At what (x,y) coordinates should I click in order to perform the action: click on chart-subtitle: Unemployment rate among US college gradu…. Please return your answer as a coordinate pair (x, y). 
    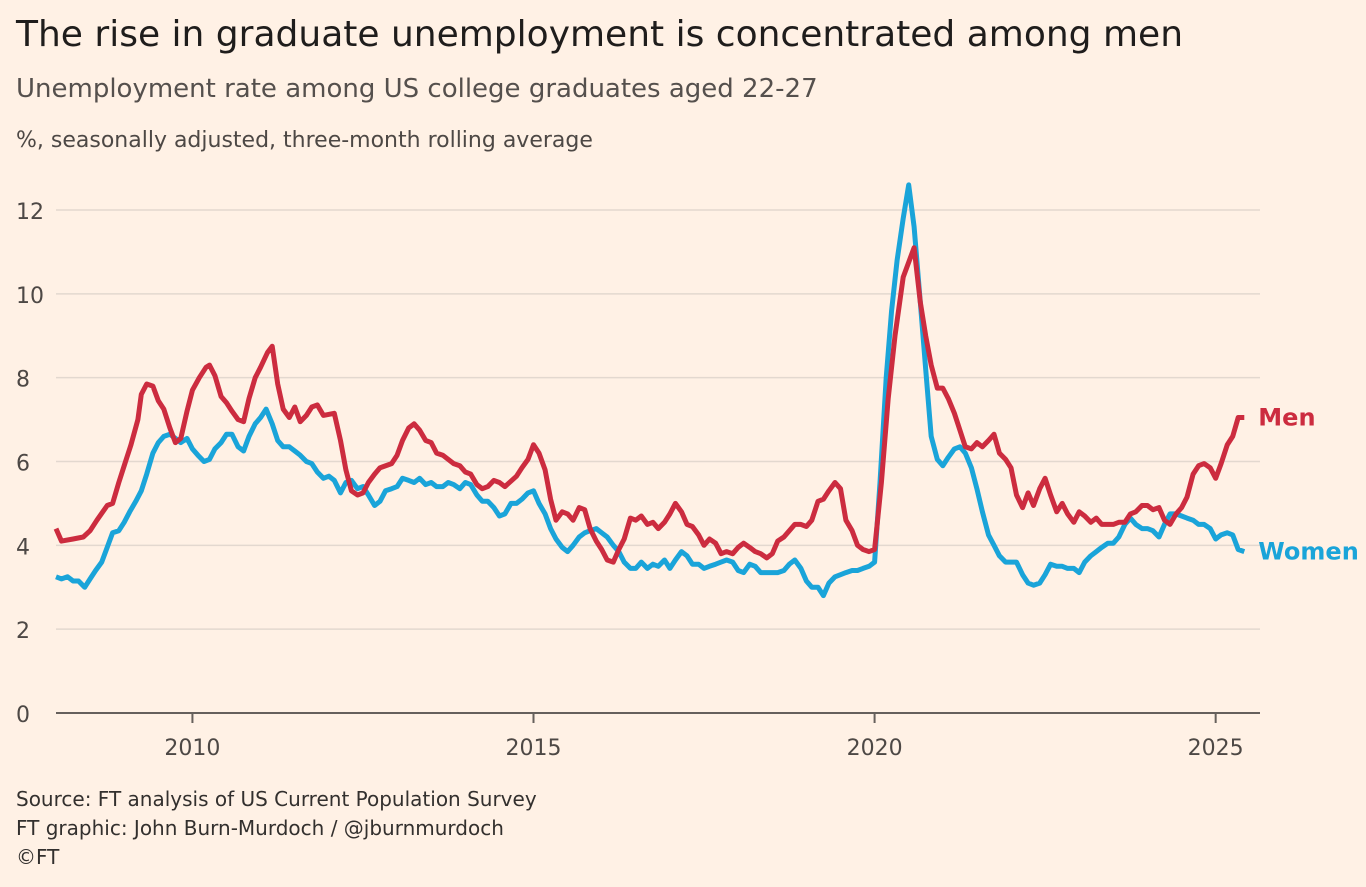
    Looking at the image, I should click on (417, 89).